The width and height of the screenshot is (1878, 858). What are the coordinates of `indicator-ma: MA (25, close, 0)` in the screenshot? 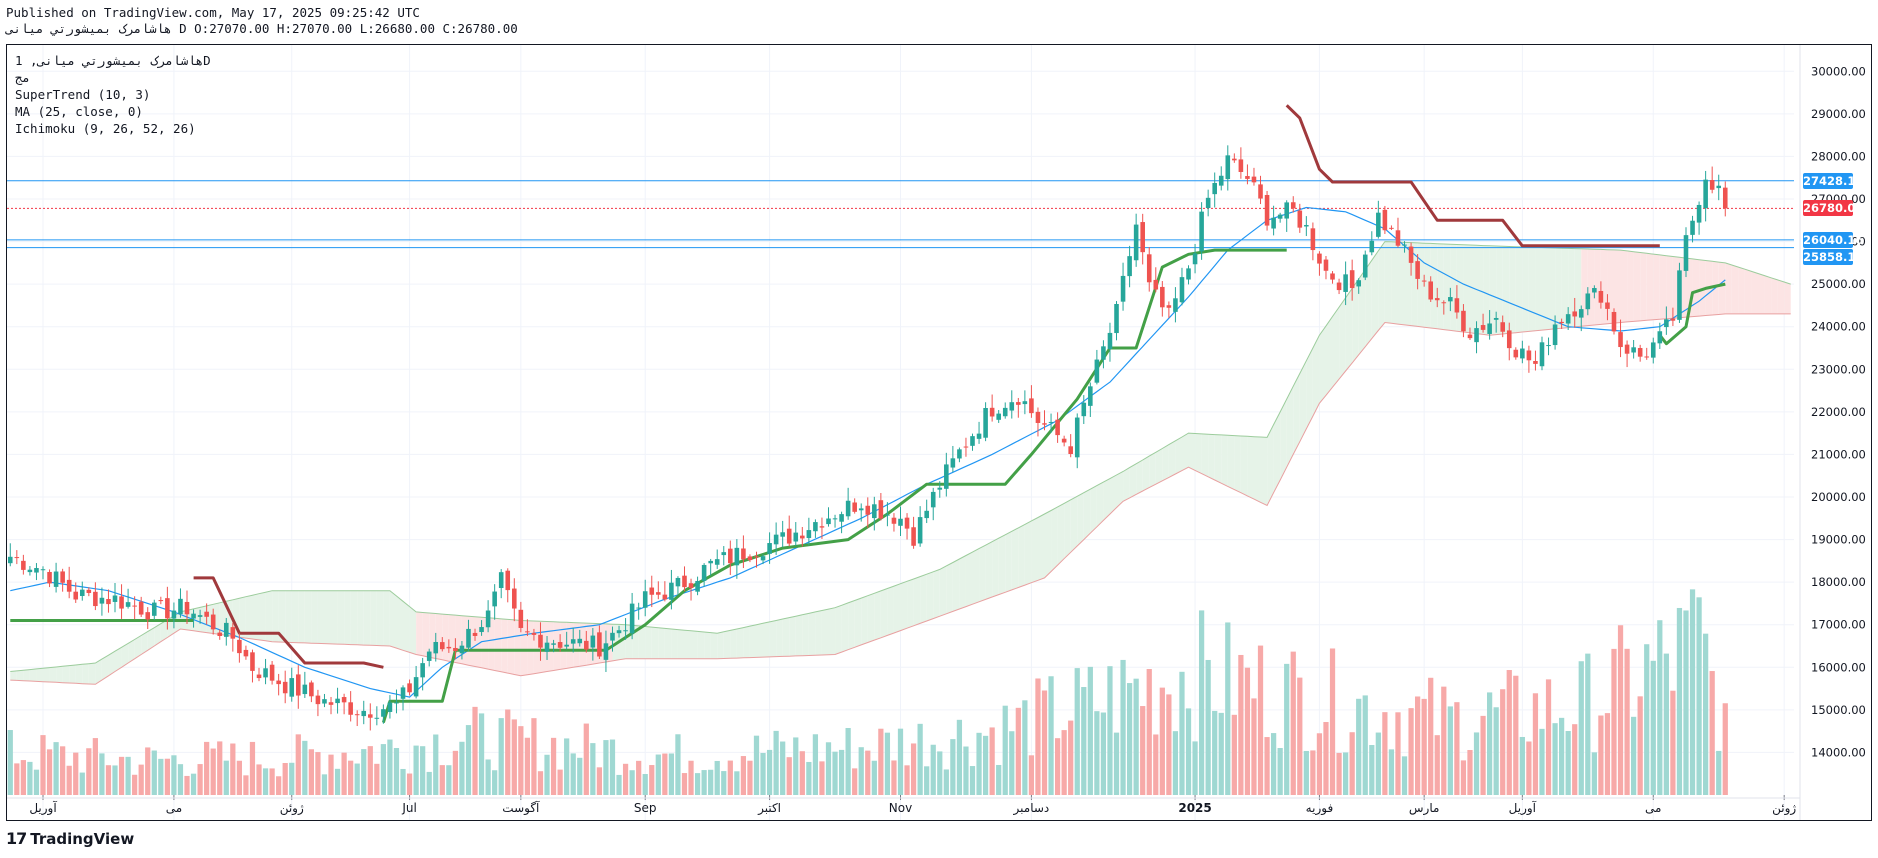 It's located at (79, 111).